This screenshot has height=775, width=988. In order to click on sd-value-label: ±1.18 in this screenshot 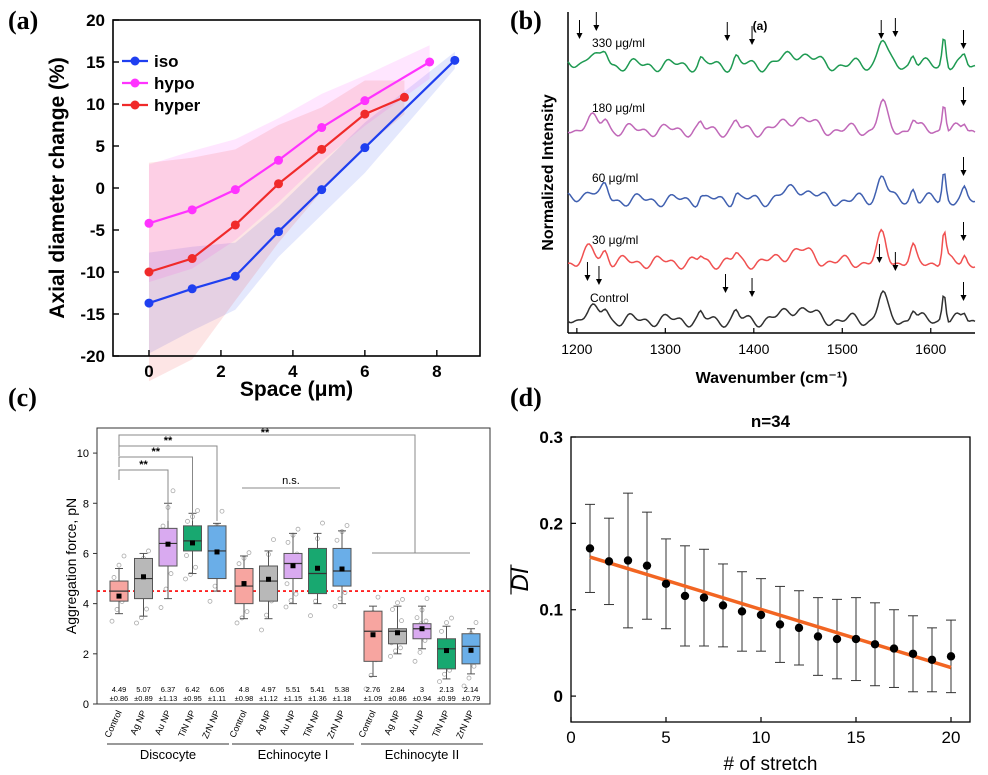, I will do `click(342, 698)`.